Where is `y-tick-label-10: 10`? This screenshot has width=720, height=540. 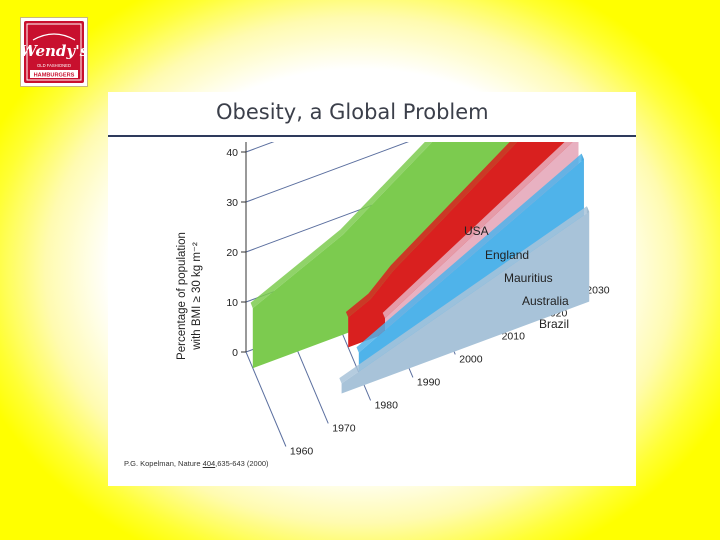 y-tick-label-10: 10 is located at coordinates (232, 303).